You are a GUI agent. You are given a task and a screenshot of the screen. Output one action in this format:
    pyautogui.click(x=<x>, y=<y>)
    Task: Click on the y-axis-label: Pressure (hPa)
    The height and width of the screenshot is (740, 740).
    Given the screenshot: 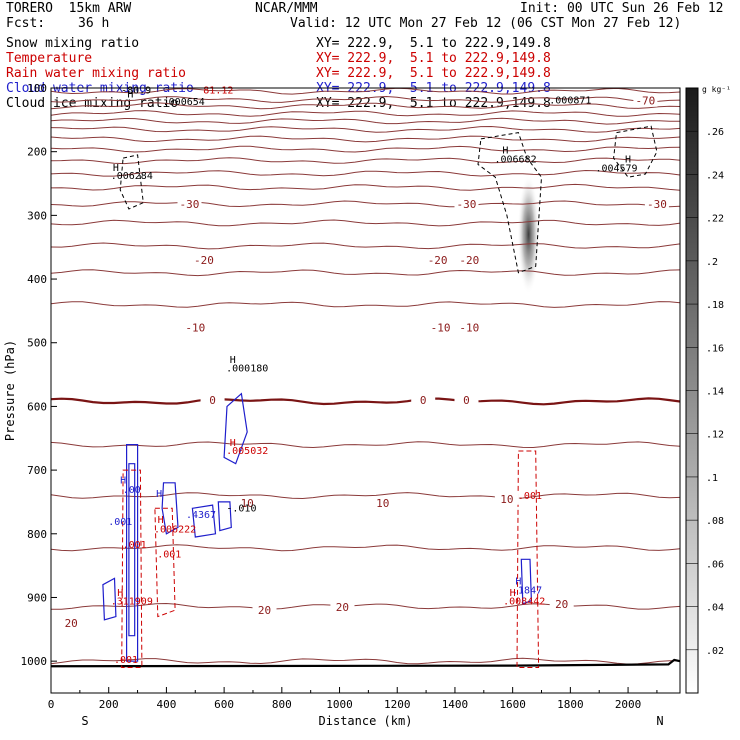 What is the action you would take?
    pyautogui.click(x=10, y=390)
    